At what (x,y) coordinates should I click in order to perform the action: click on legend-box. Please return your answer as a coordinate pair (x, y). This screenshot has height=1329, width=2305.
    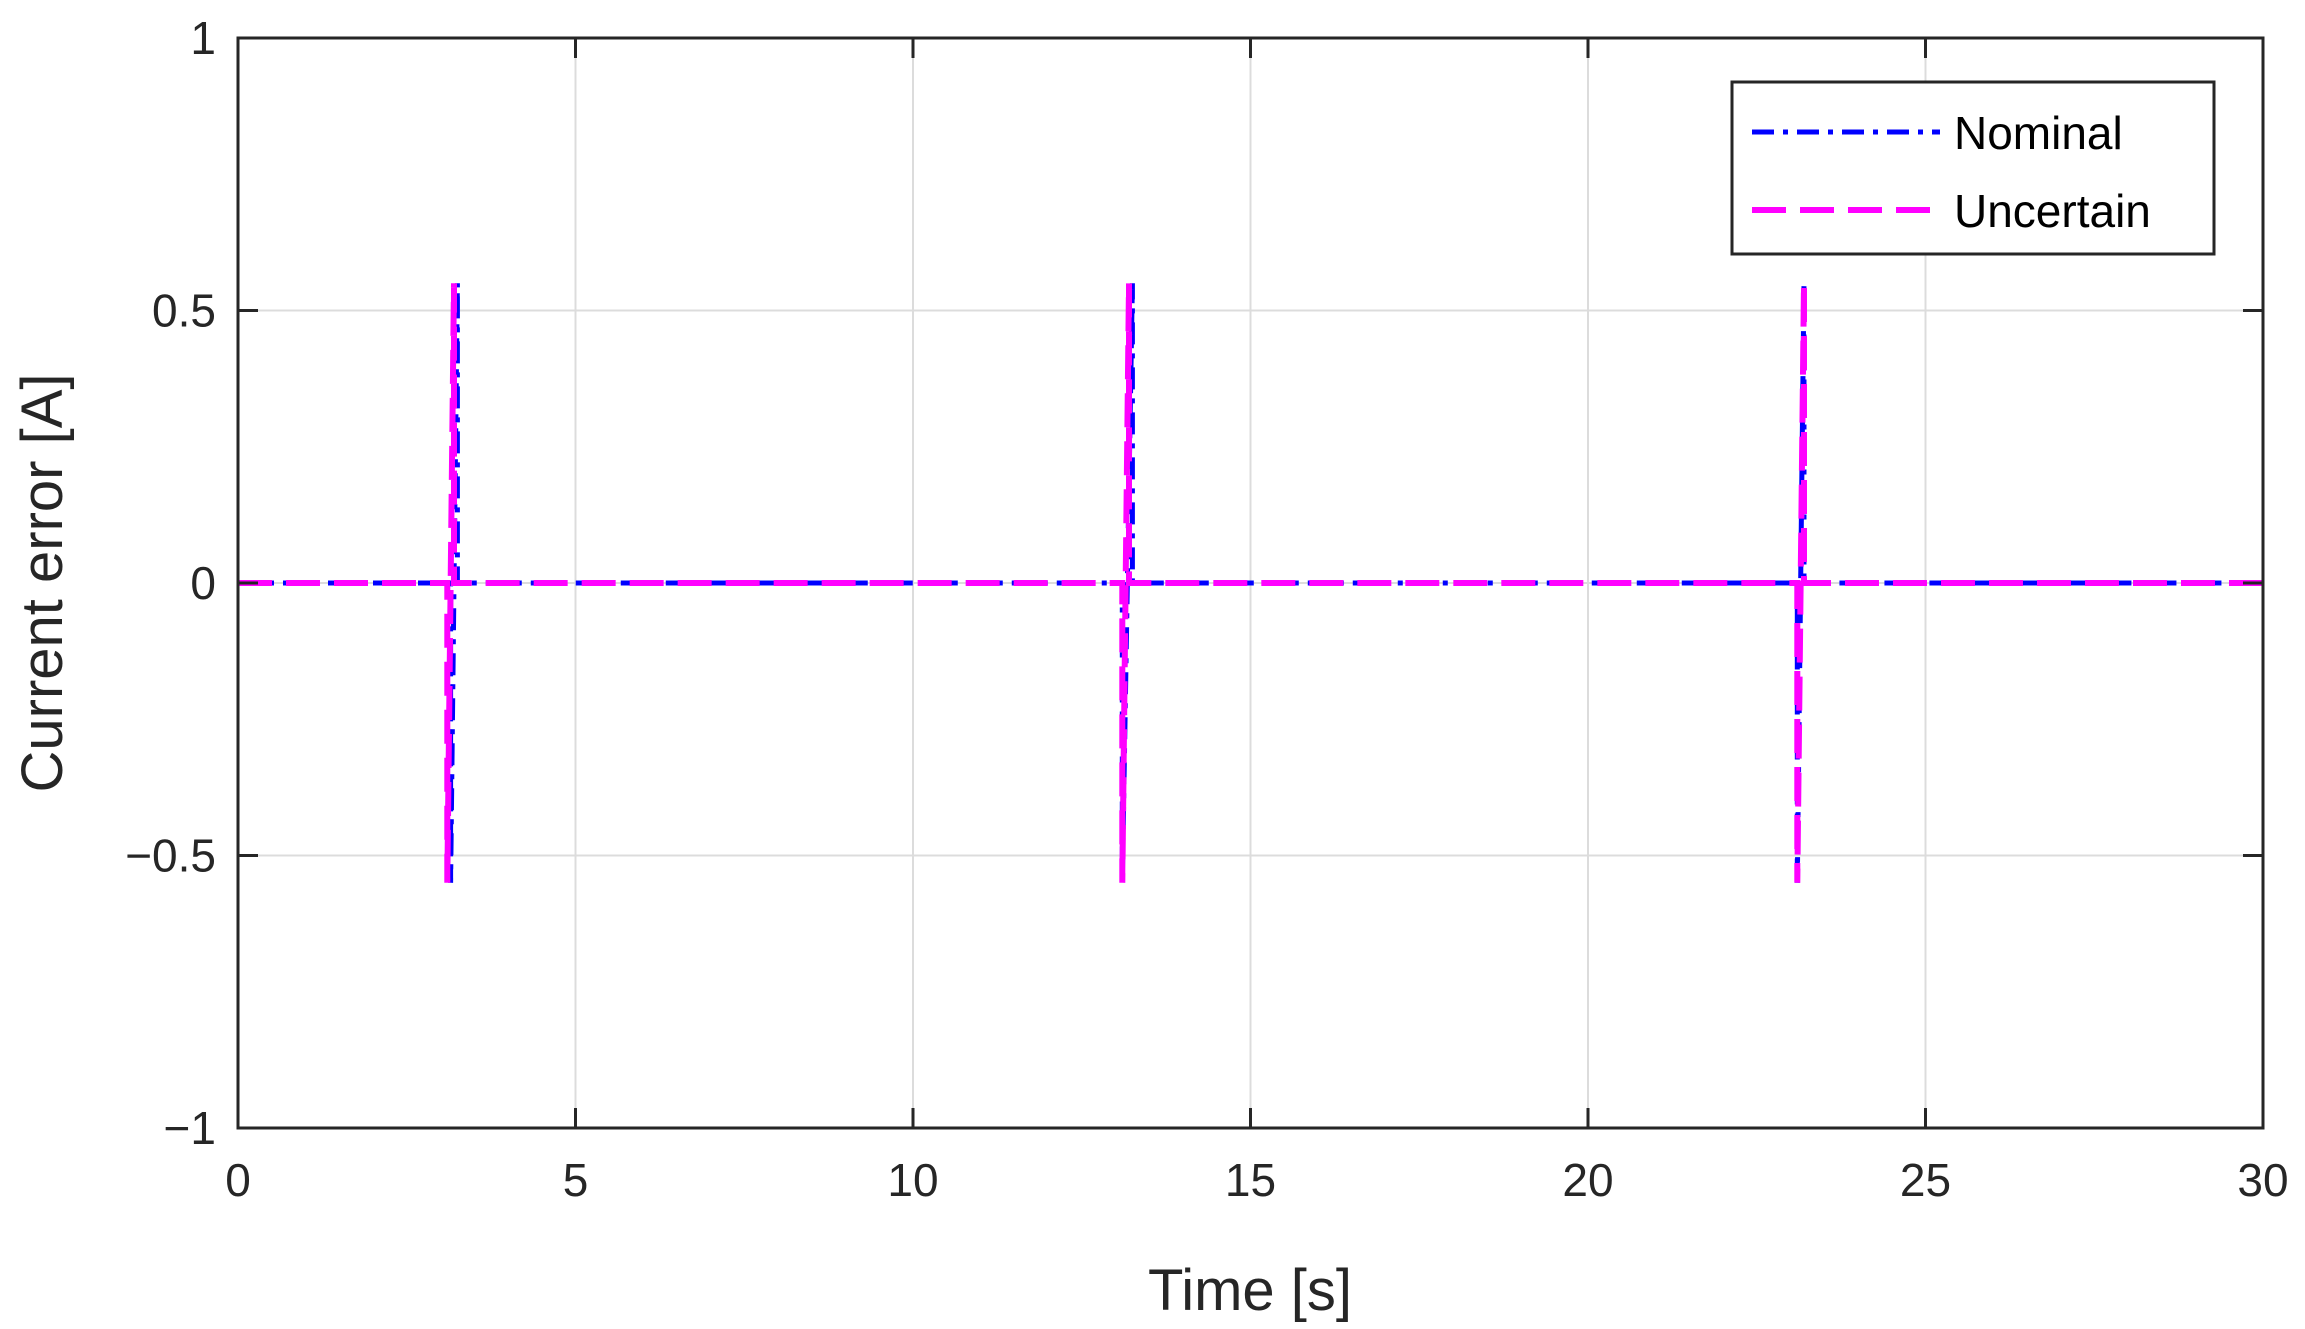
    Looking at the image, I should click on (1973, 168).